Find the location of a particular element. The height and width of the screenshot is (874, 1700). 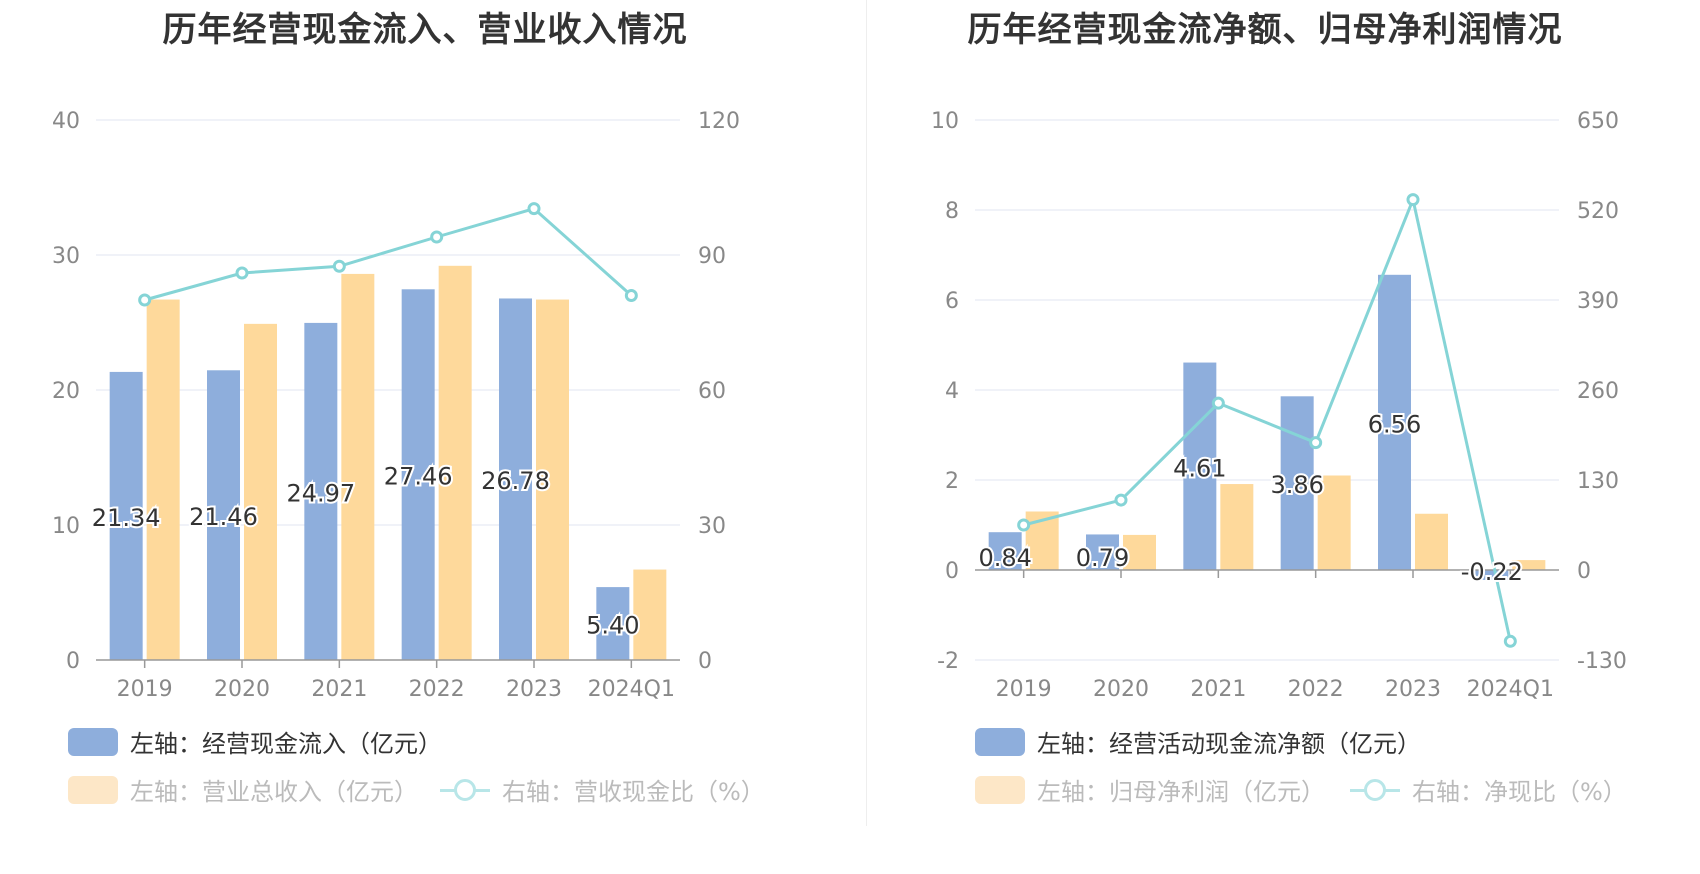

left-axis-tick-label: 4 is located at coordinates (952, 391).